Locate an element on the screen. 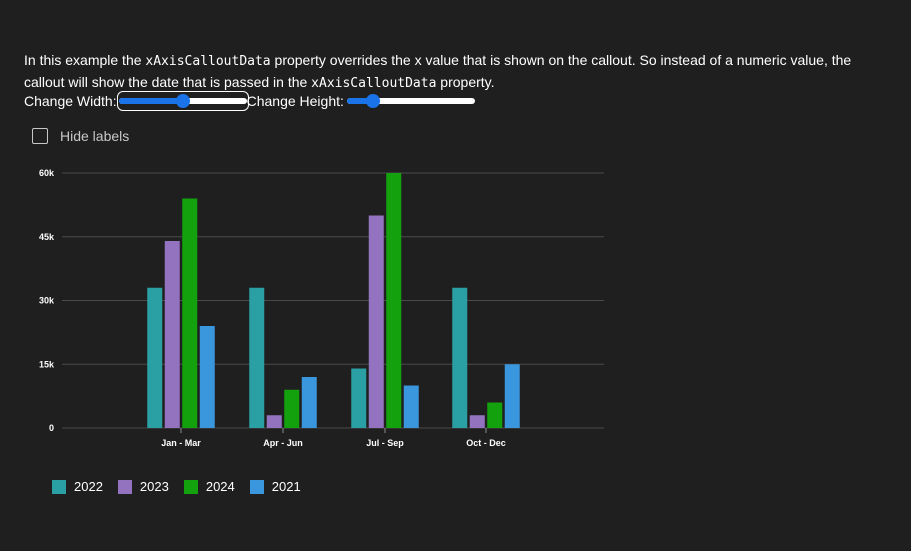  height-slider-thumb is located at coordinates (372, 101).